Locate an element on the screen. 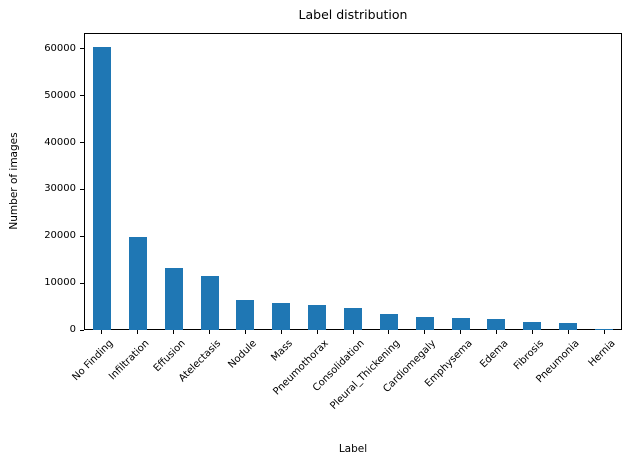  bar-hernia is located at coordinates (604, 329).